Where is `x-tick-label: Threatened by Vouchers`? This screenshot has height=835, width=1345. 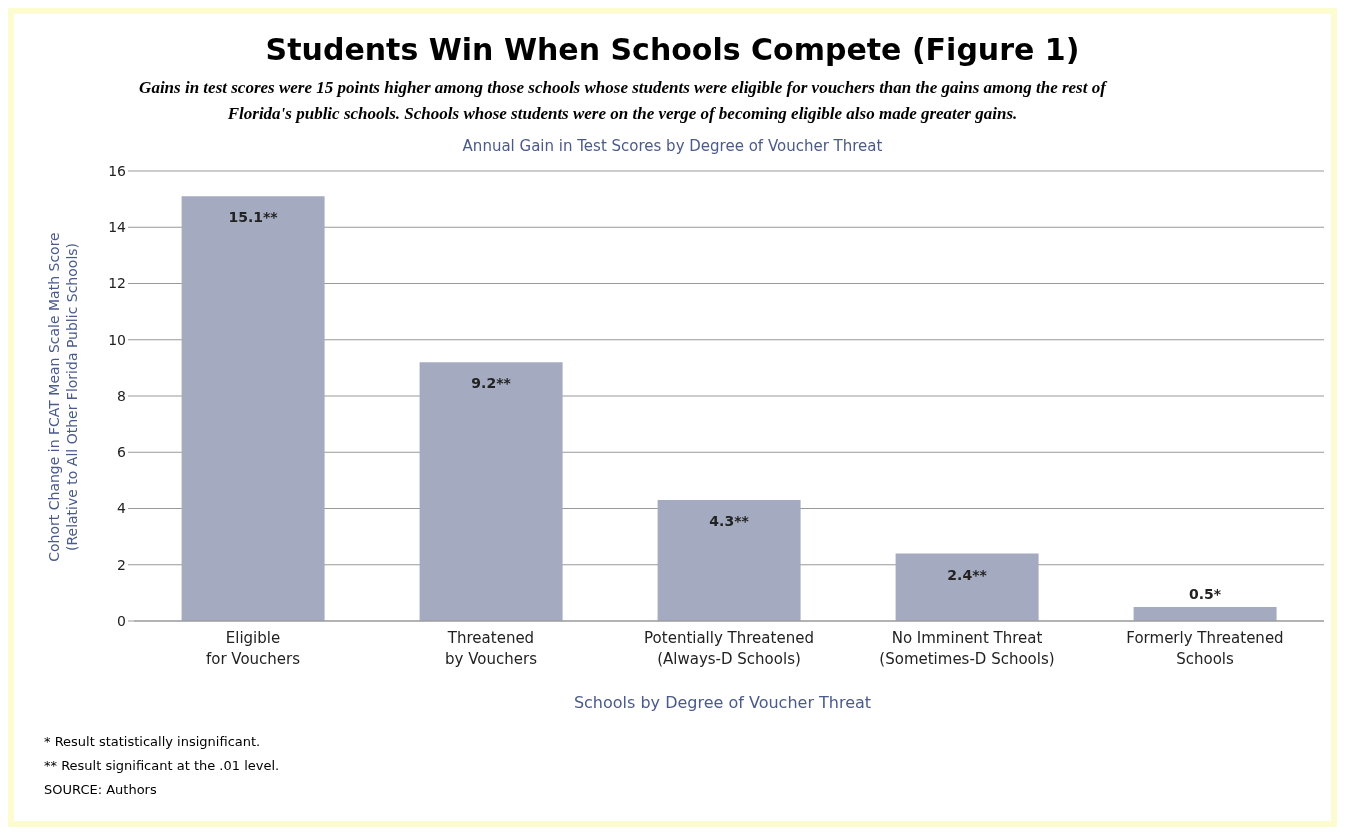
x-tick-label: Threatened by Vouchers is located at coordinates (491, 648).